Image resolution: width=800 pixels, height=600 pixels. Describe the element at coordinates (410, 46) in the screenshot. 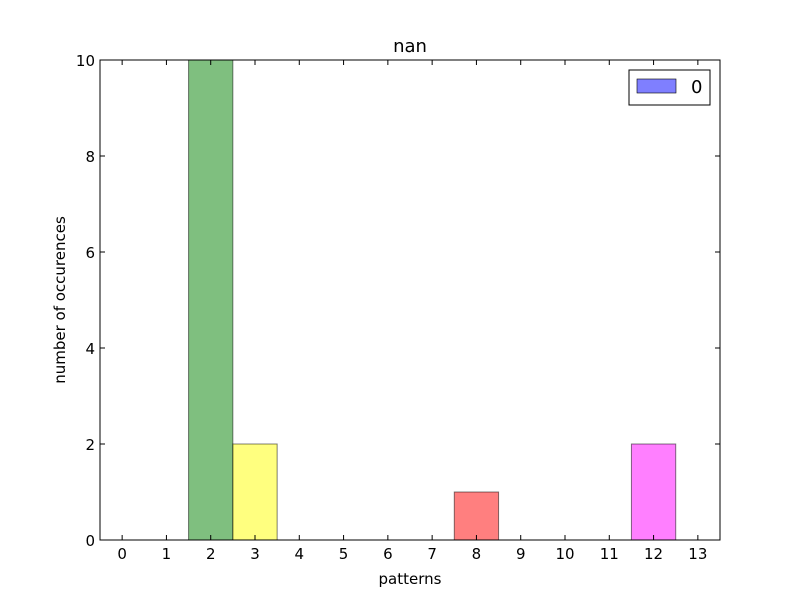

I see `chart-title: nan` at that location.